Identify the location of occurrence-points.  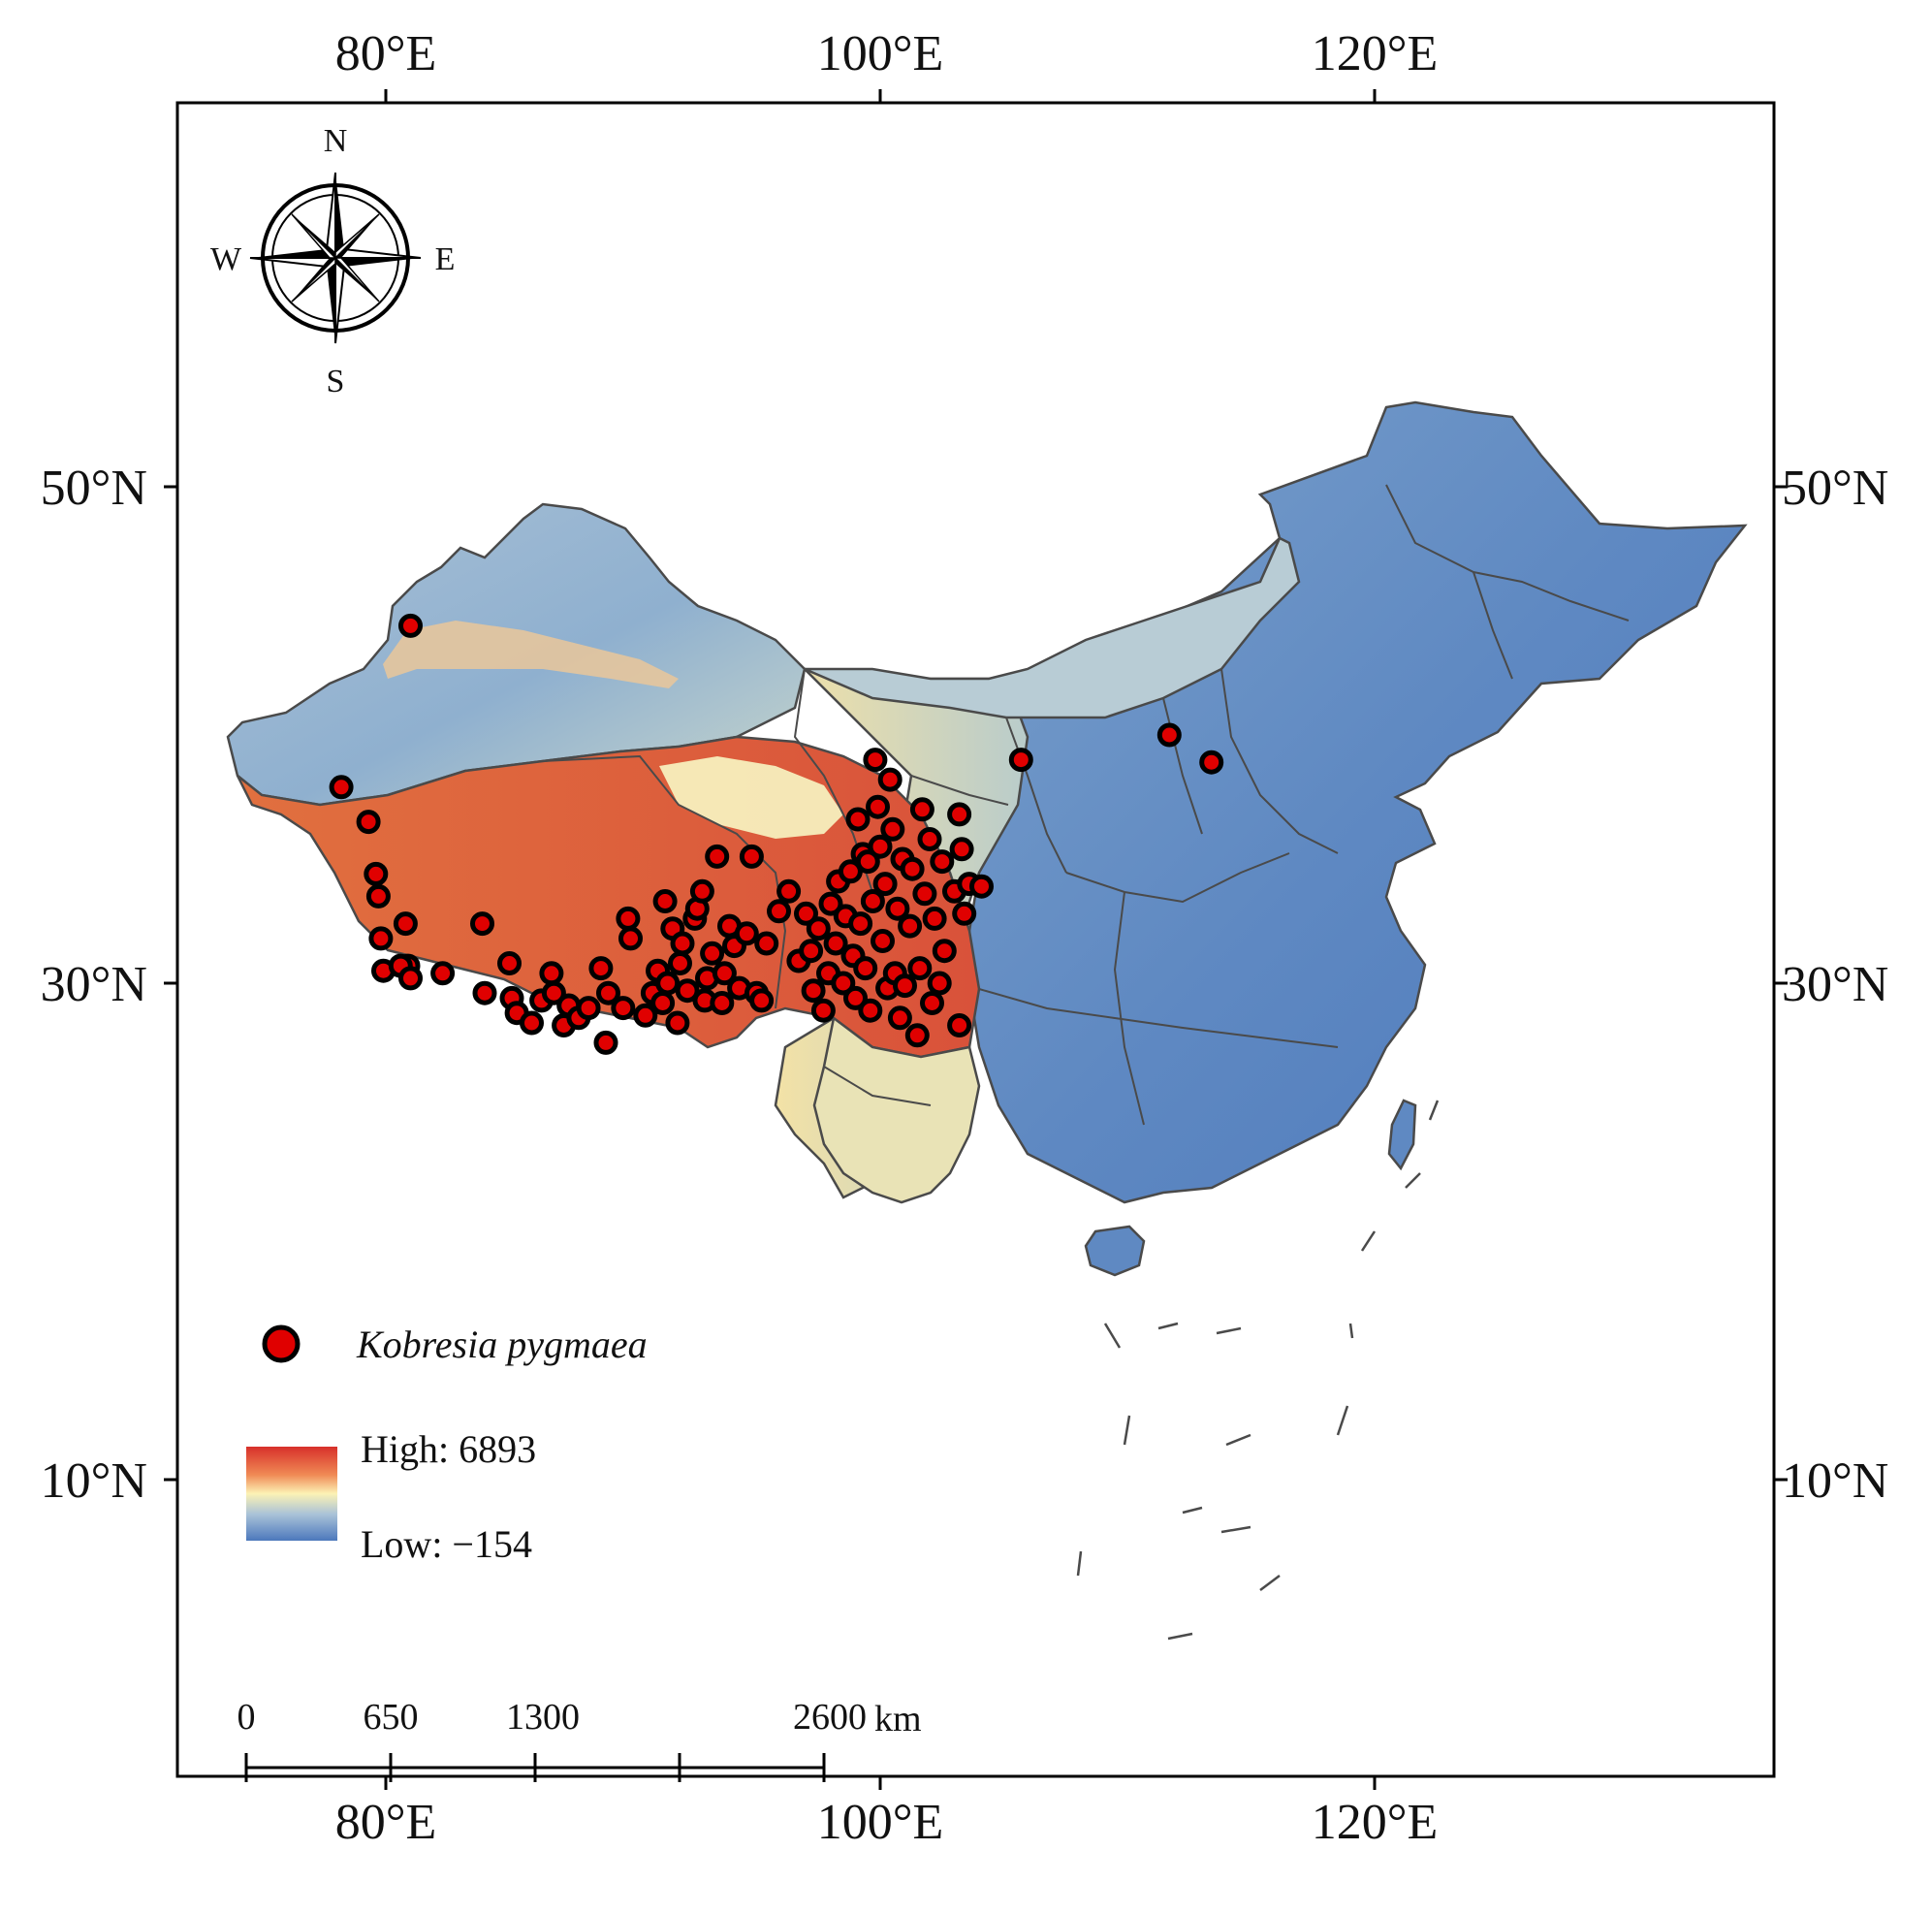
(776, 834).